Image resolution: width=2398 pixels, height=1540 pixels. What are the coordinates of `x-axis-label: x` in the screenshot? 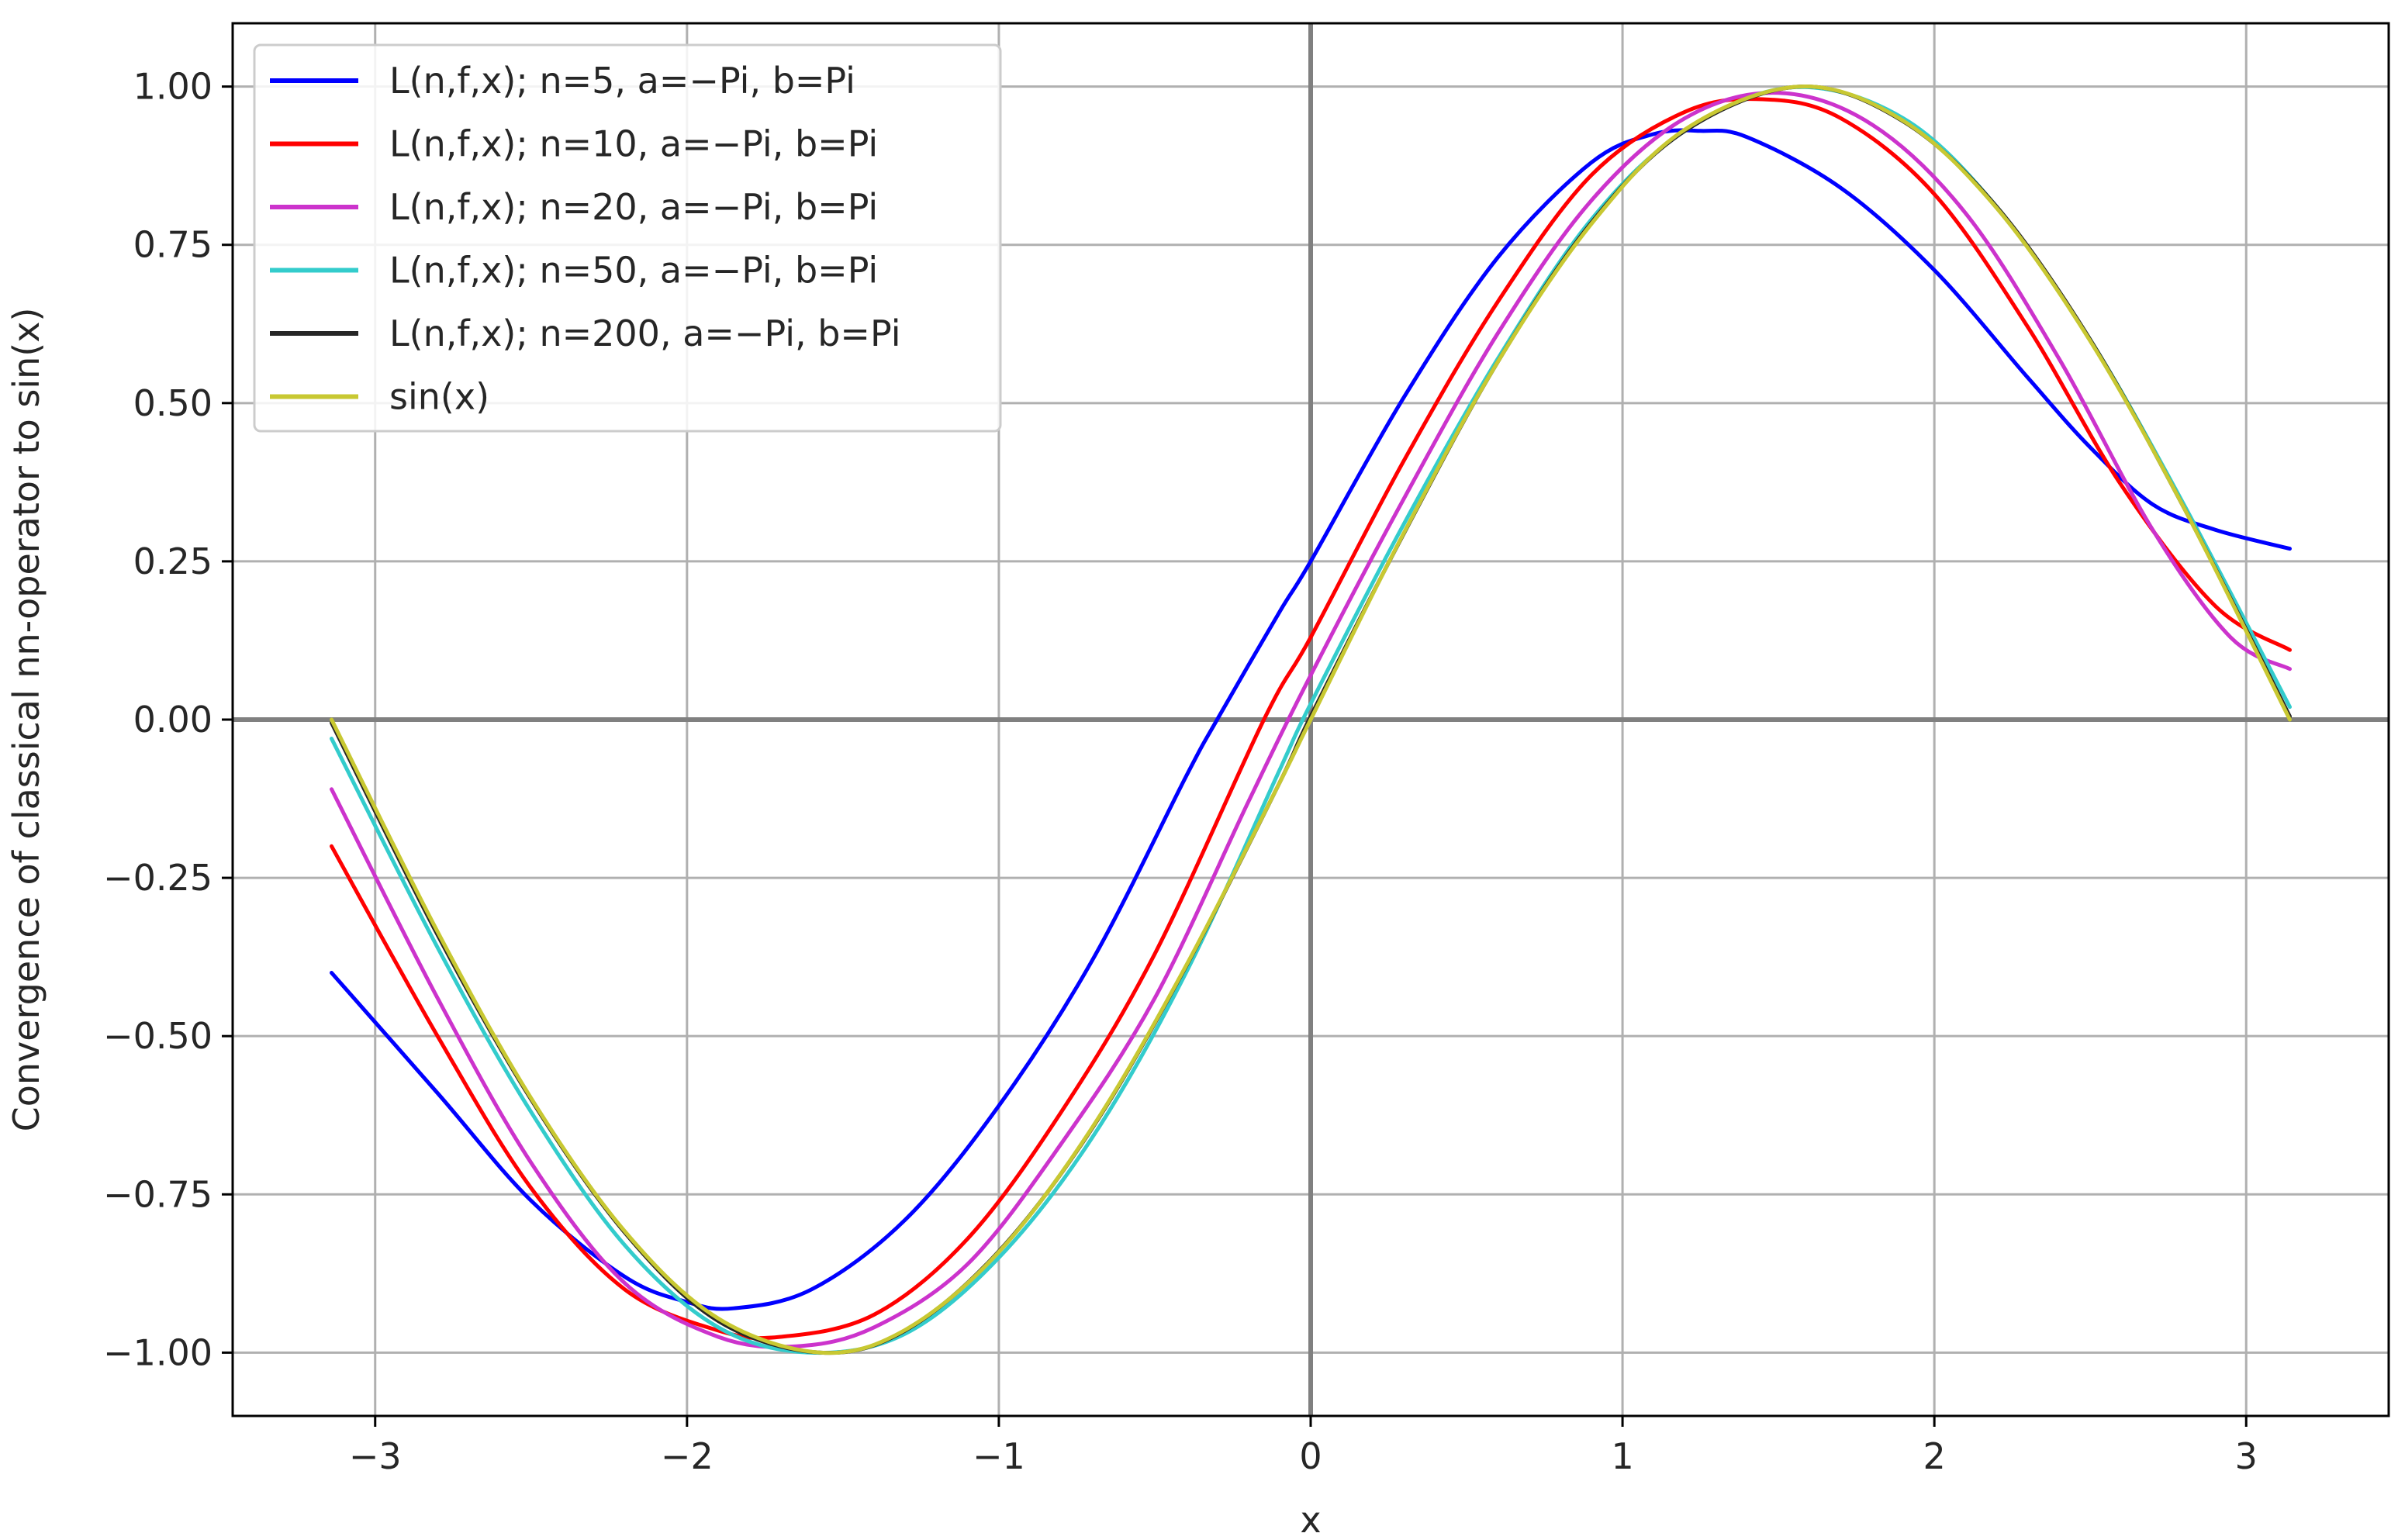 It's located at (1310, 1519).